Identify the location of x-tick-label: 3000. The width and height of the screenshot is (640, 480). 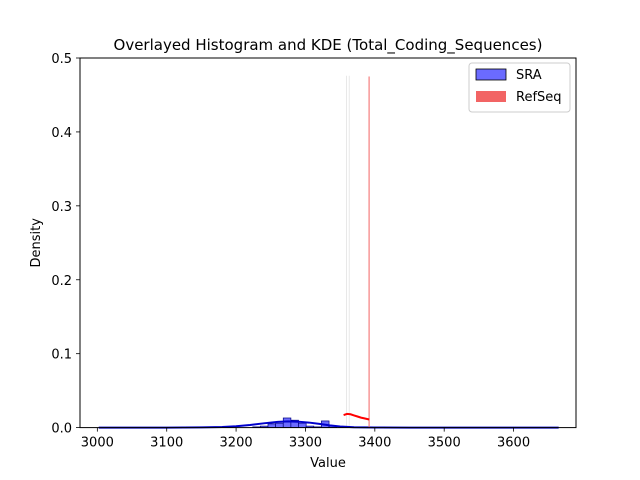
(97, 443).